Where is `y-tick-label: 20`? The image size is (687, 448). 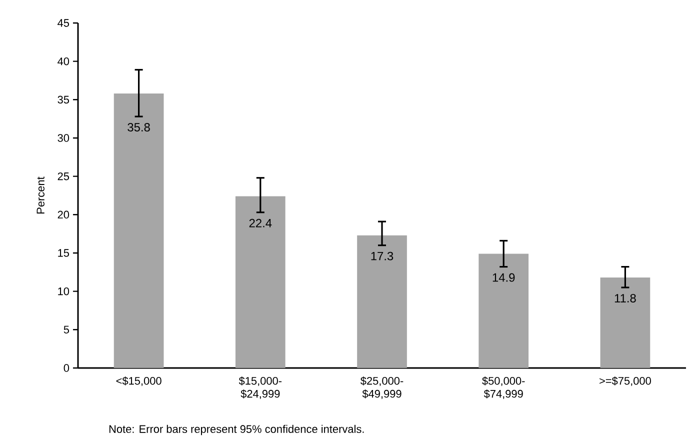
y-tick-label: 20 is located at coordinates (64, 214).